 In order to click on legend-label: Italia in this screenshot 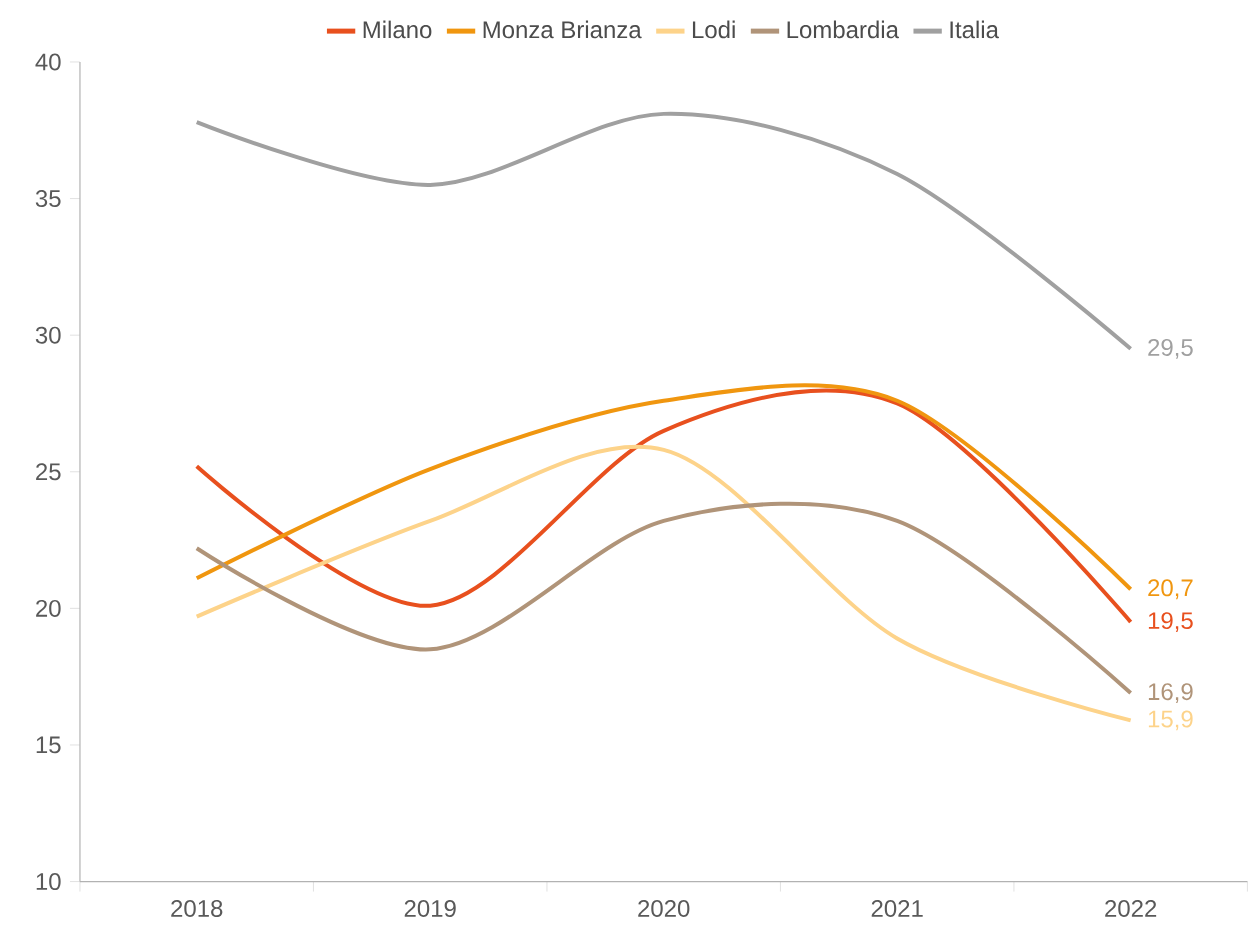, I will do `click(974, 29)`.